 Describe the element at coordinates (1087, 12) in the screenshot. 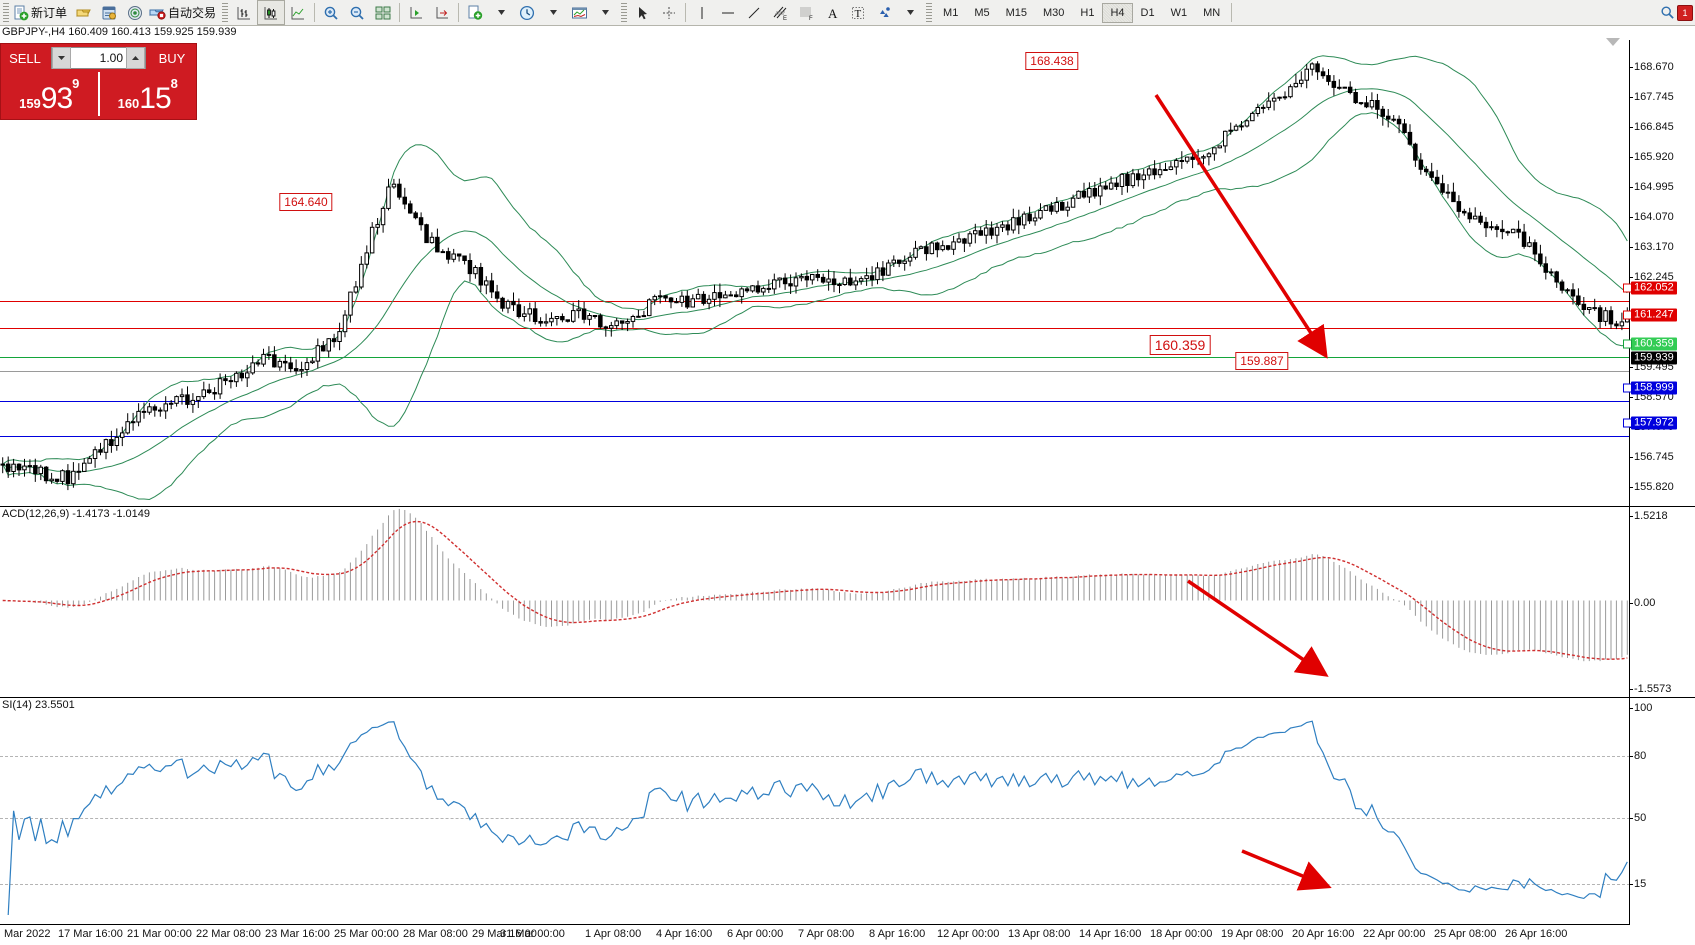

I see `timeframe-h1: H1` at that location.